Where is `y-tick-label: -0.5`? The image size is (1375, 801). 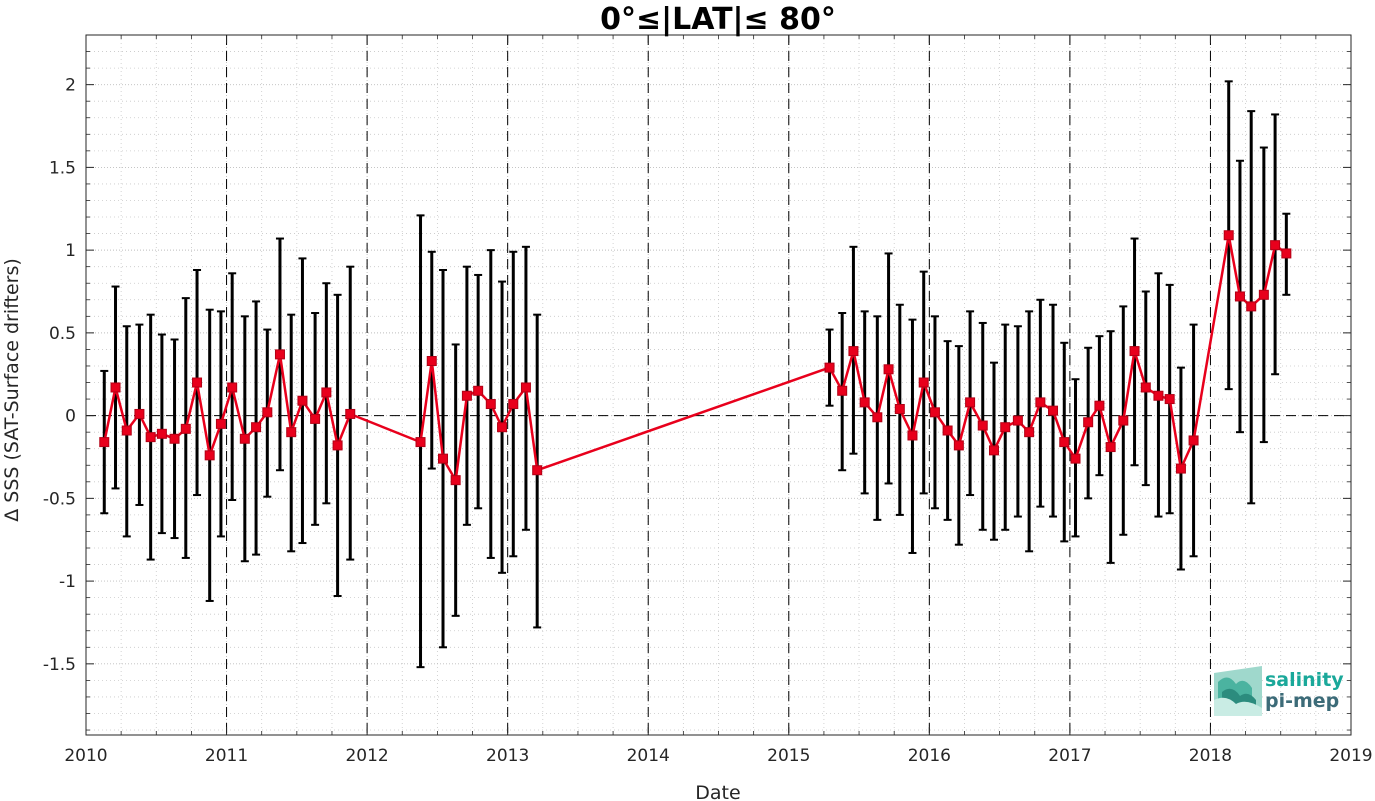 y-tick-label: -0.5 is located at coordinates (59, 499).